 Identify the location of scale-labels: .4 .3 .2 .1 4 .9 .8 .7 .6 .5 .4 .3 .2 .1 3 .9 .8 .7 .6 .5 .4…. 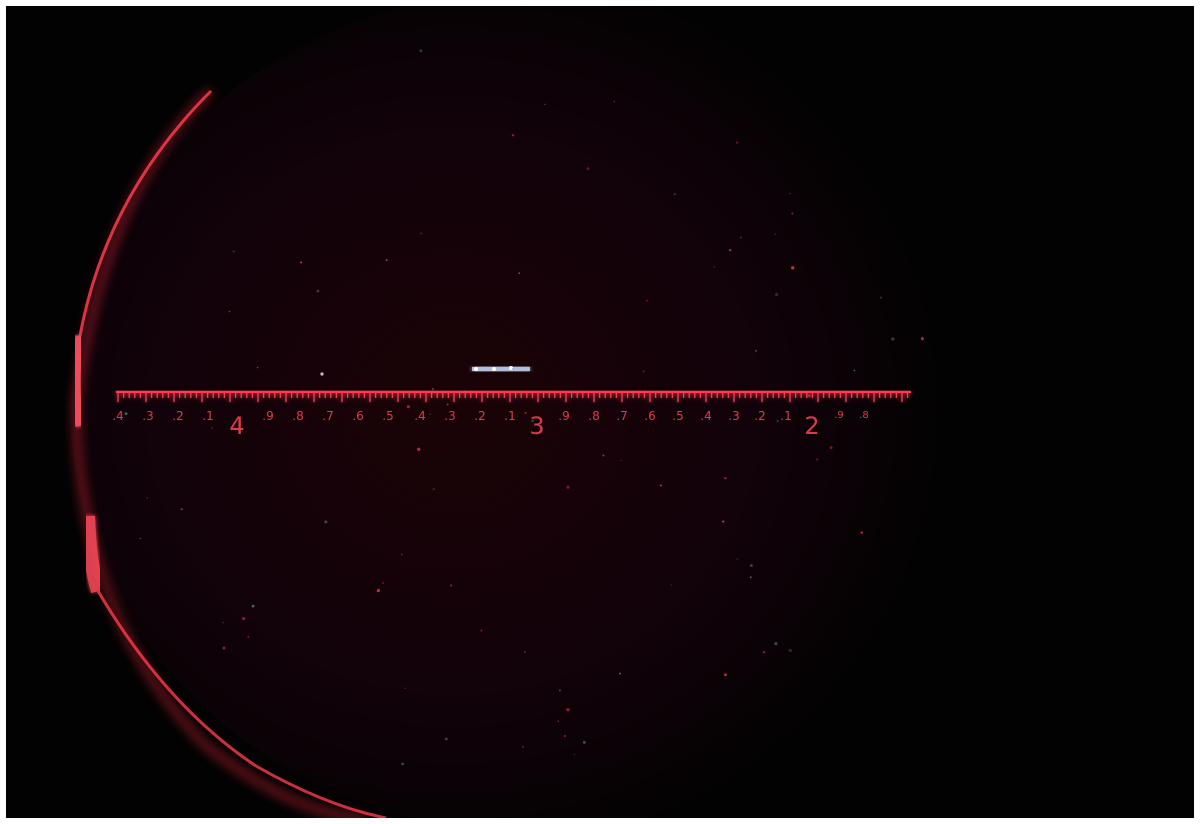
(490, 424).